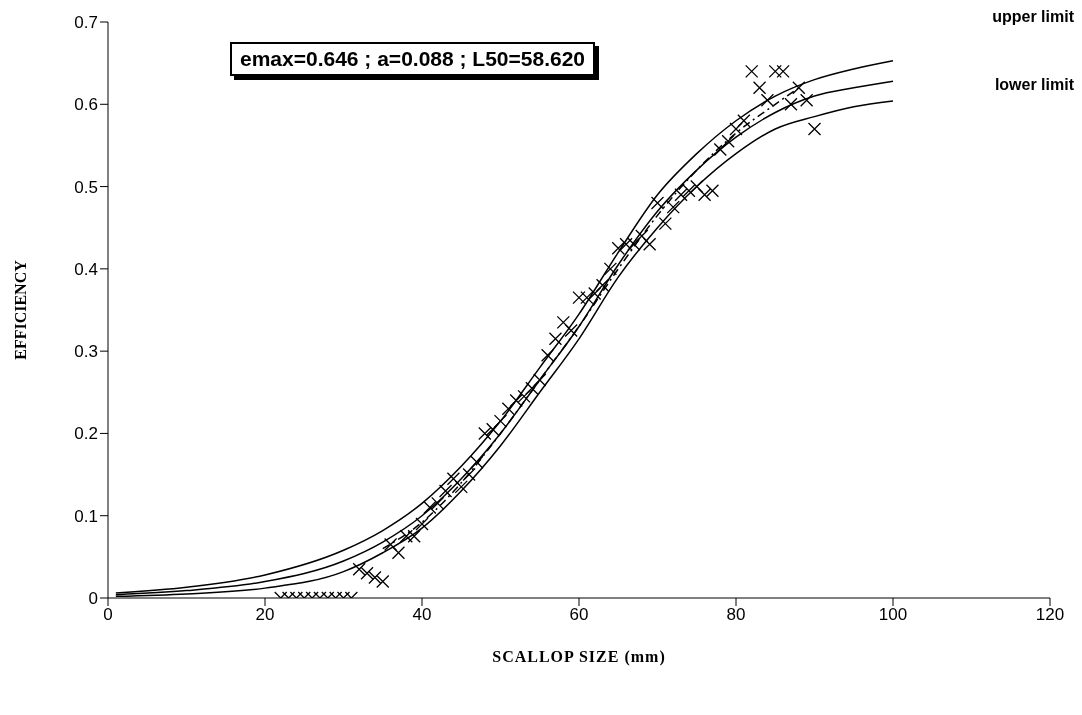 The image size is (1082, 715). Describe the element at coordinates (1034, 85) in the screenshot. I see `annotation: lower limit` at that location.